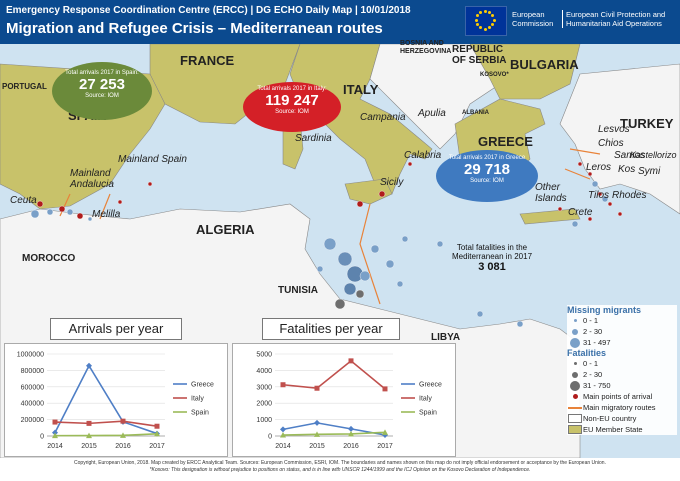 Image resolution: width=680 pixels, height=481 pixels. Describe the element at coordinates (368, 191) in the screenshot. I see `sicily-land` at that location.